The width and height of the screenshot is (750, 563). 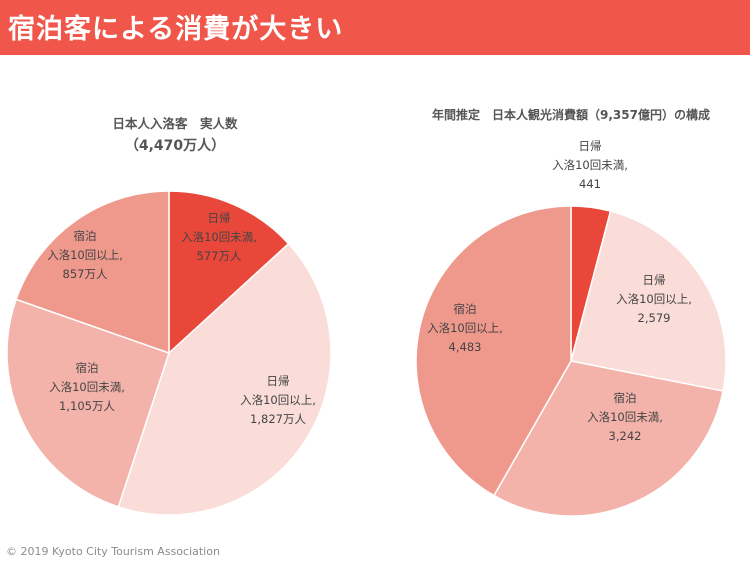 What do you see at coordinates (219, 237) in the screenshot?
I see `pie1-label-1: 日帰入洛10回未満, 577万人` at bounding box center [219, 237].